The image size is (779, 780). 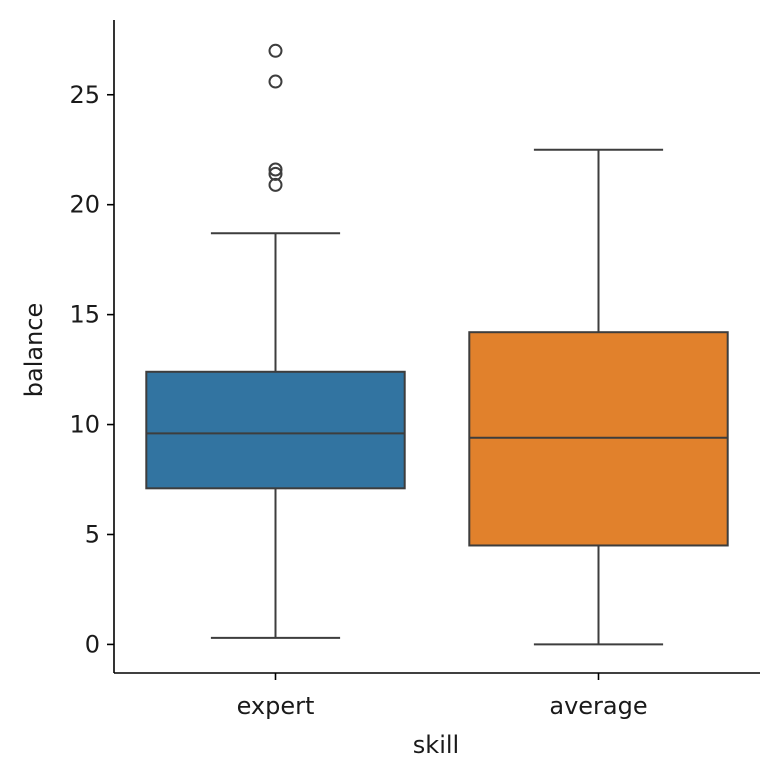 What do you see at coordinates (84, 95) in the screenshot?
I see `y-tick-label: 25` at bounding box center [84, 95].